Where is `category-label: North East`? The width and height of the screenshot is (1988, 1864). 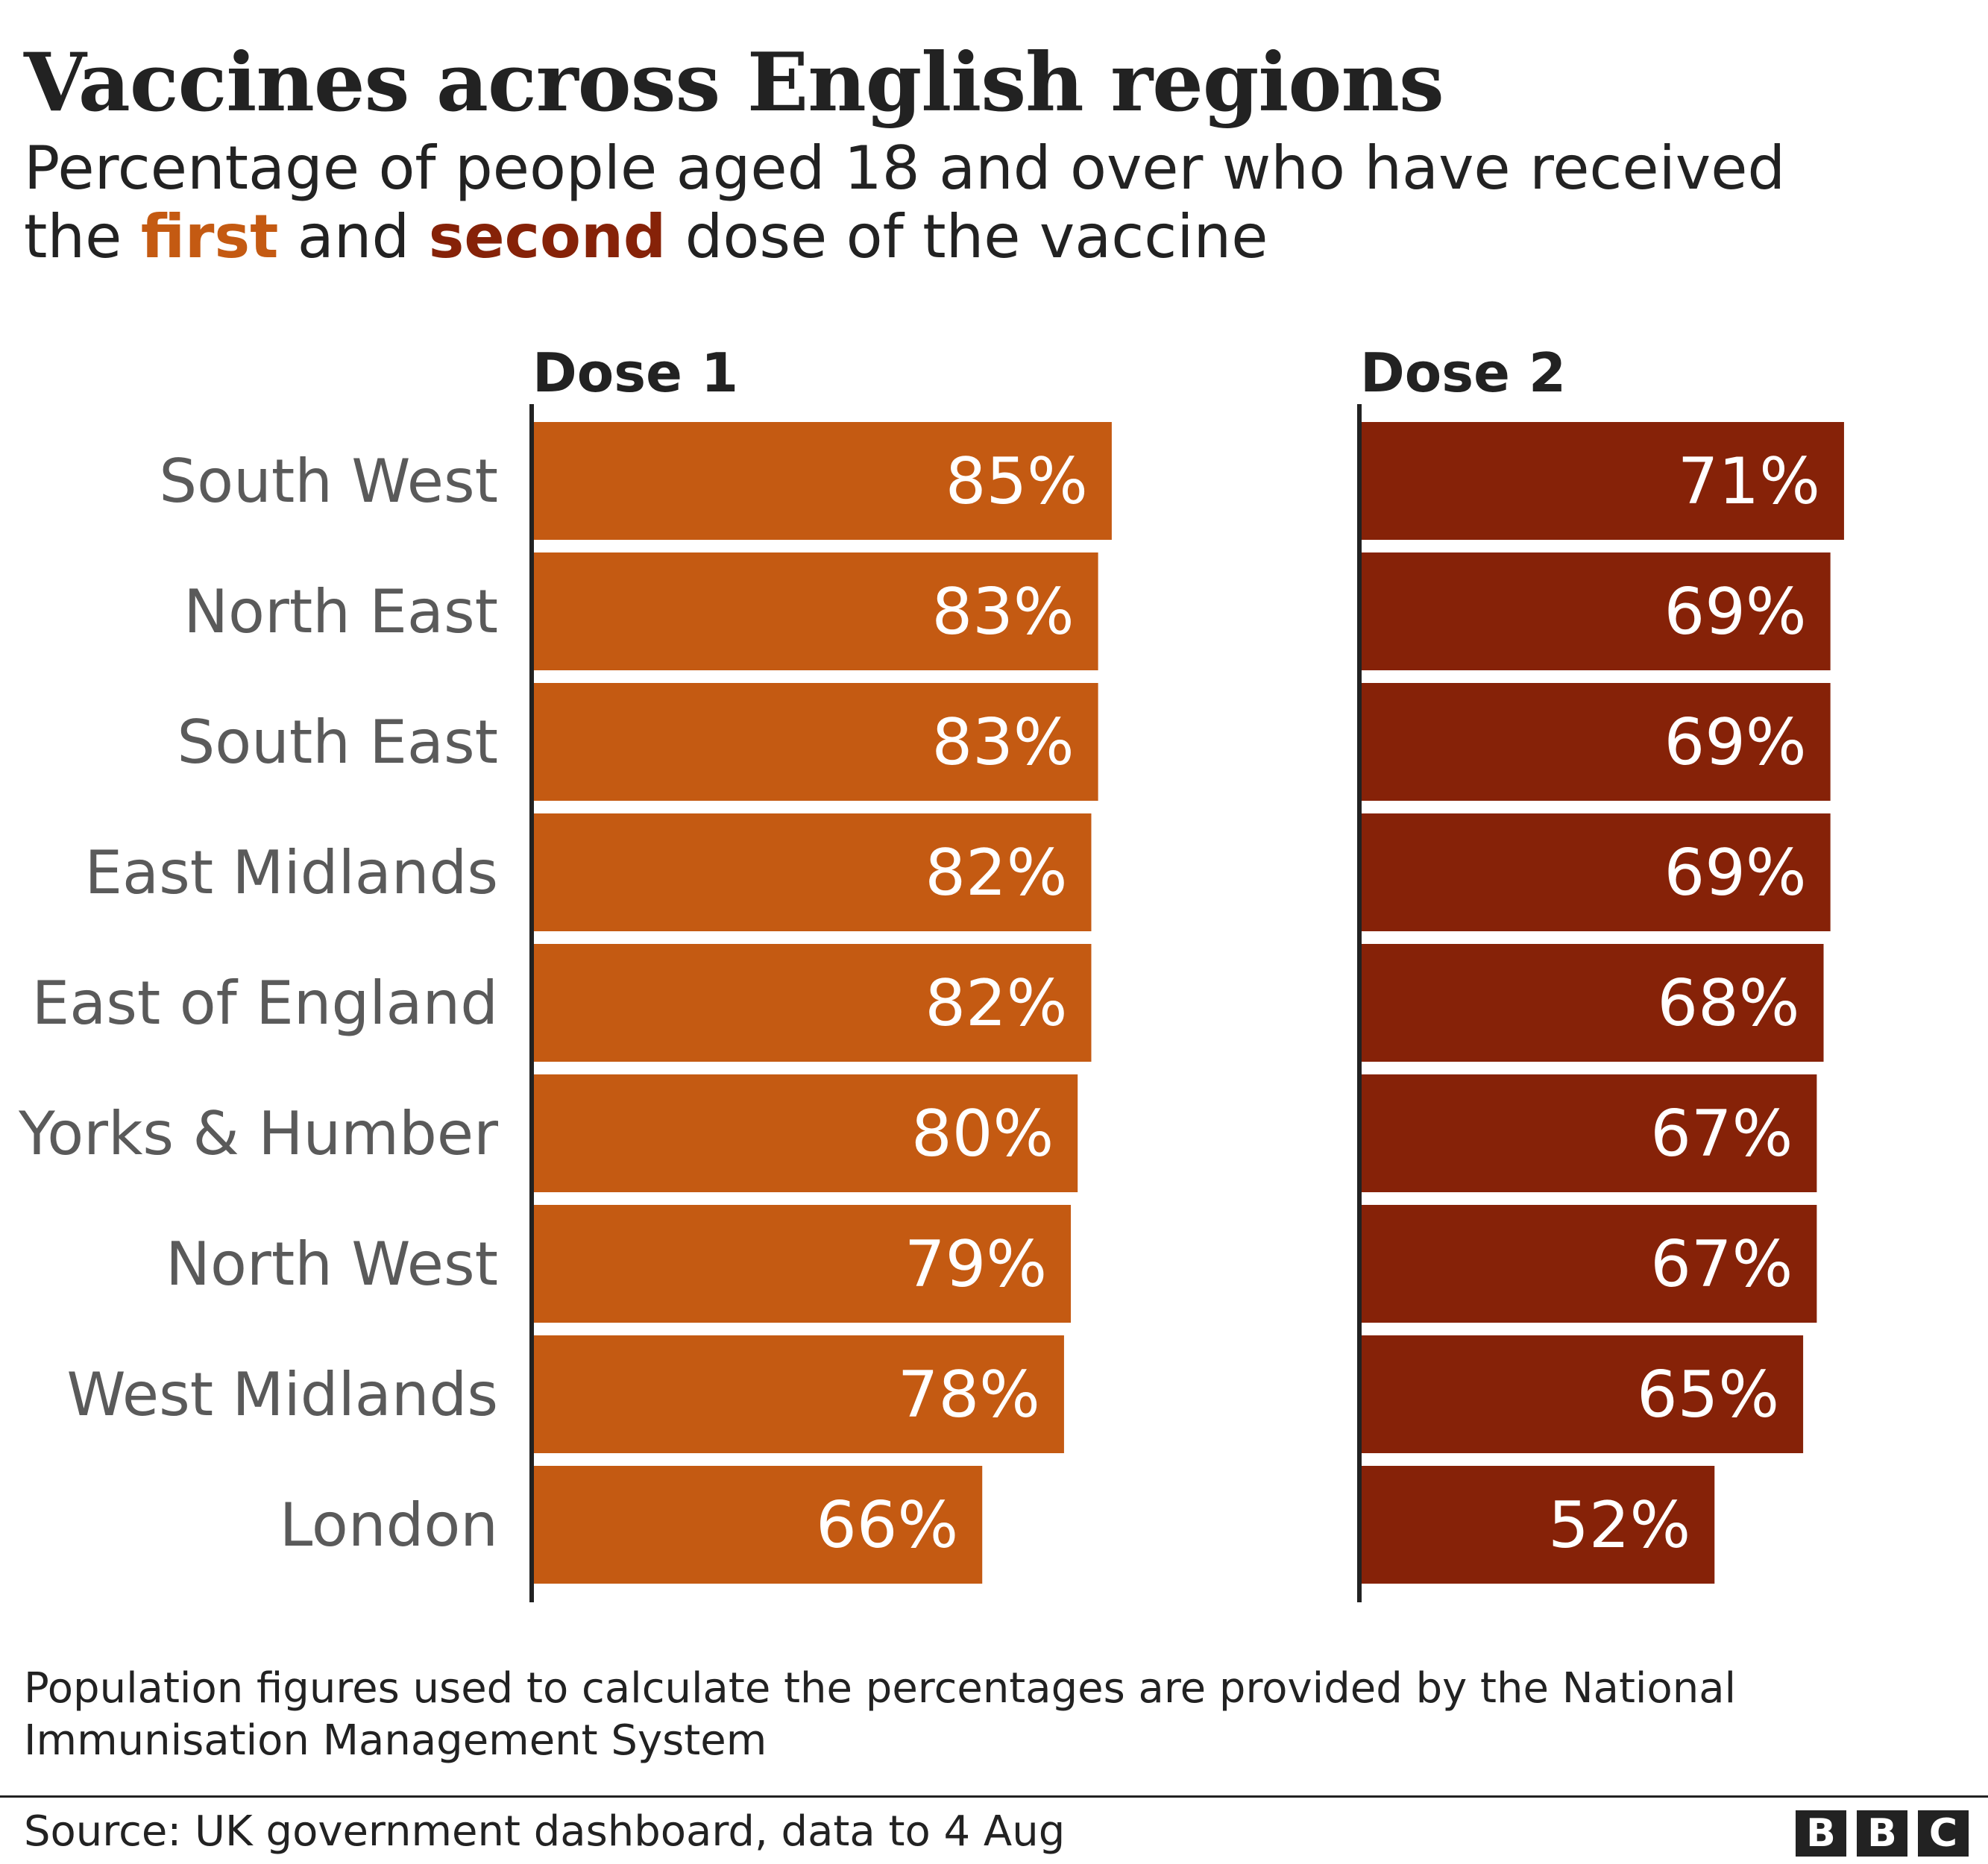 category-label: North East is located at coordinates (340, 611).